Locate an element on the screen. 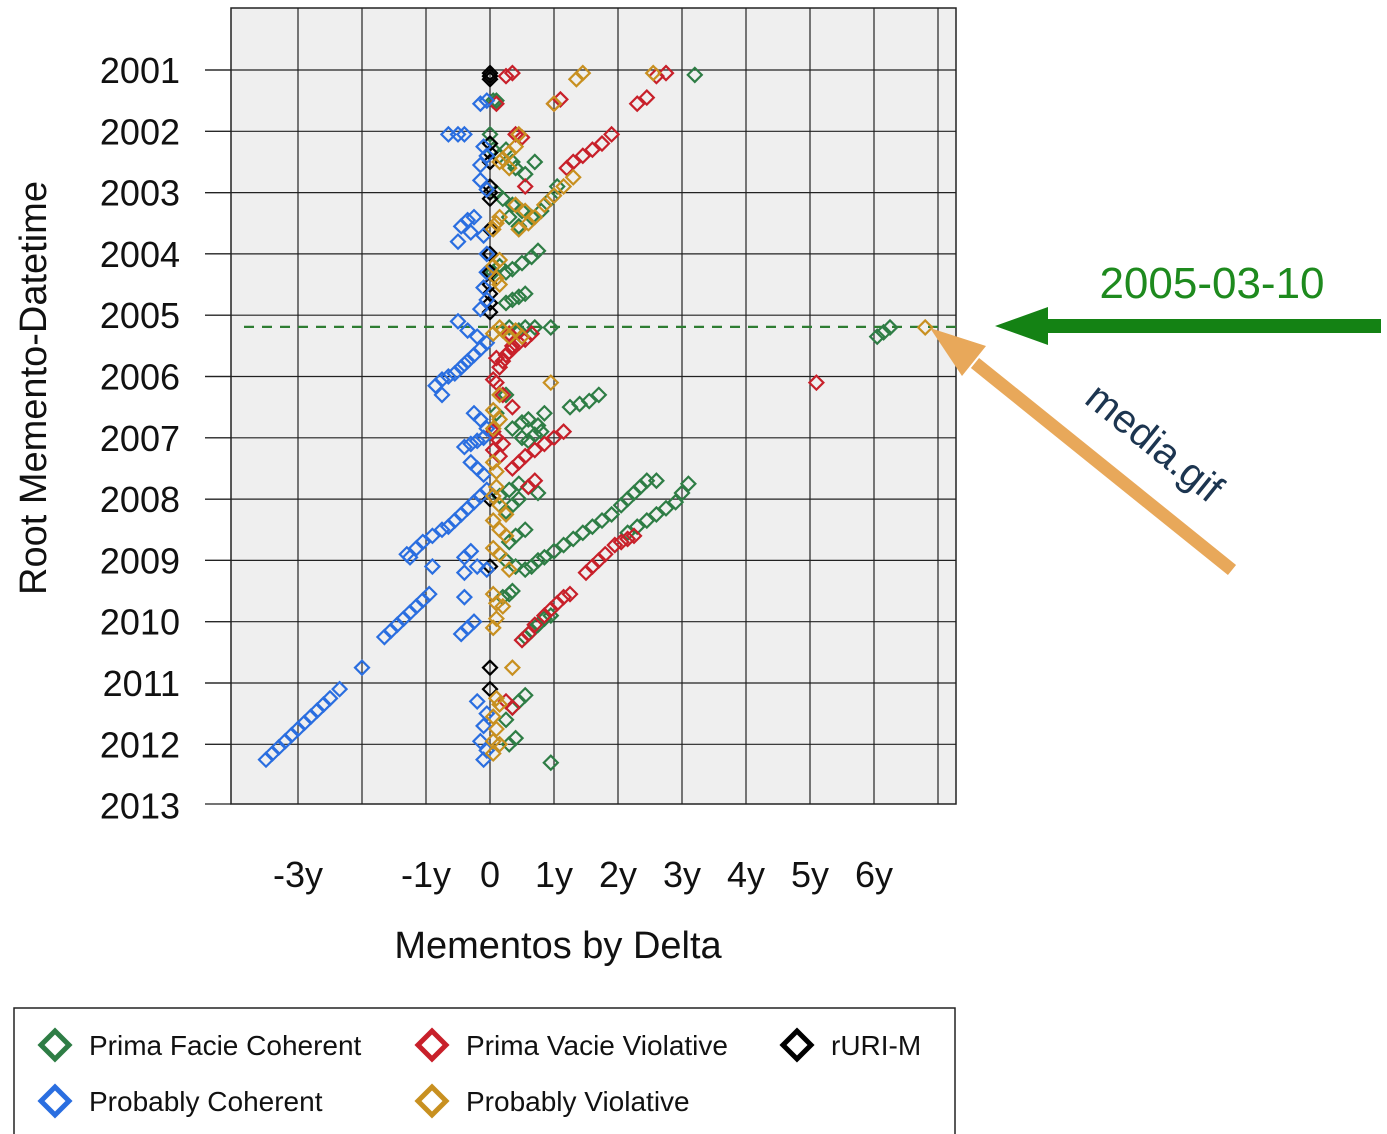 Image resolution: width=1387 pixels, height=1134 pixels. y-tick-label: 2003 is located at coordinates (140, 193).